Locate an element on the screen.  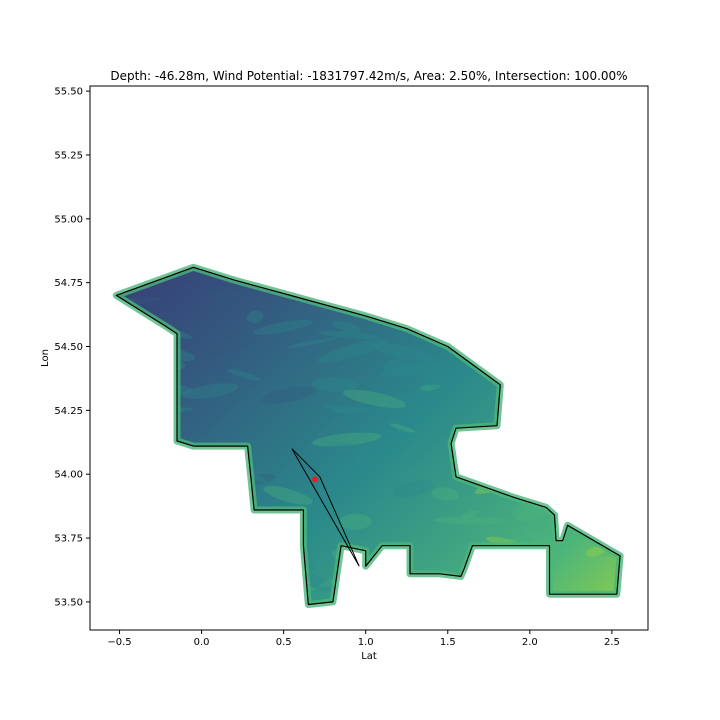
x-tick-label: 1.0 is located at coordinates (366, 642).